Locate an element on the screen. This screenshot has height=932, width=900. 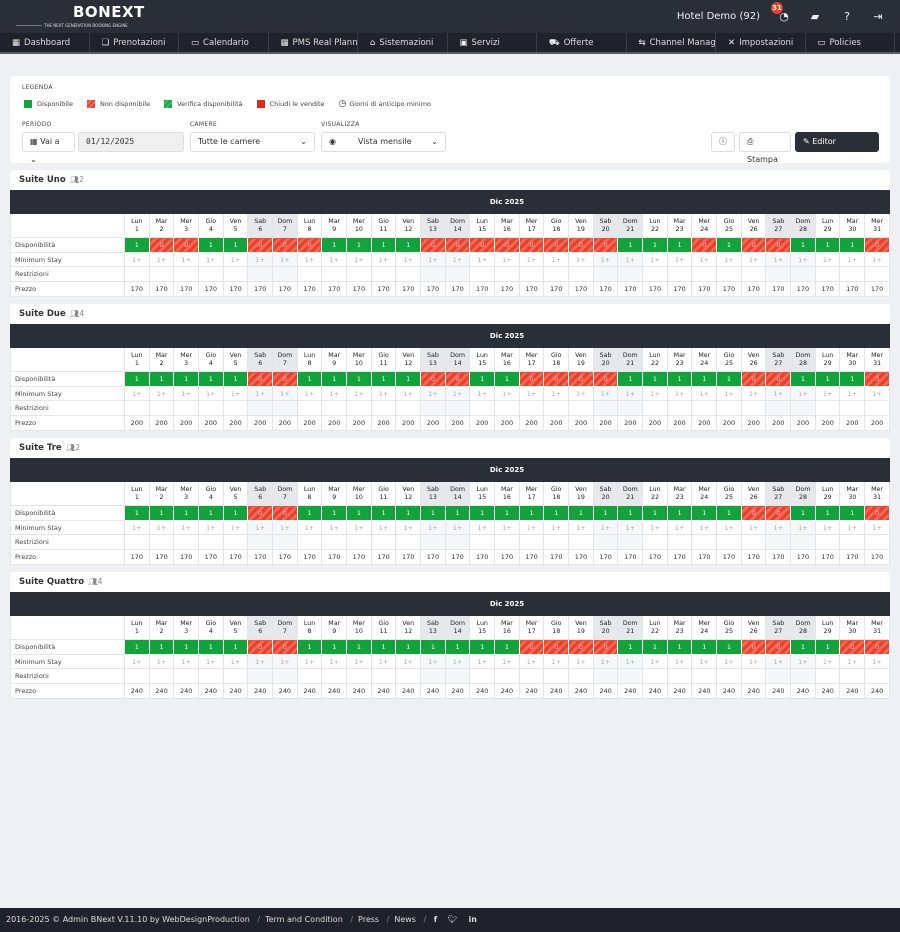
day-header: Gio 11 is located at coordinates (383, 627).